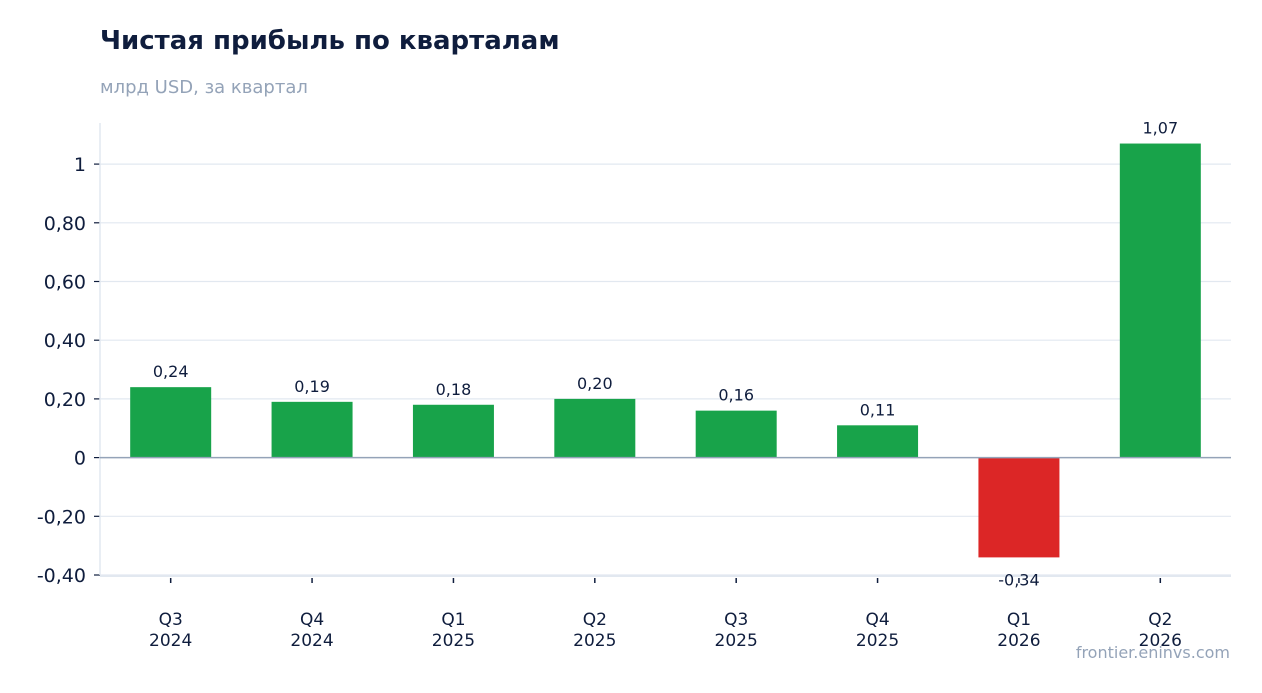  I want to click on y-tick-label: 0,80, so click(65, 224).